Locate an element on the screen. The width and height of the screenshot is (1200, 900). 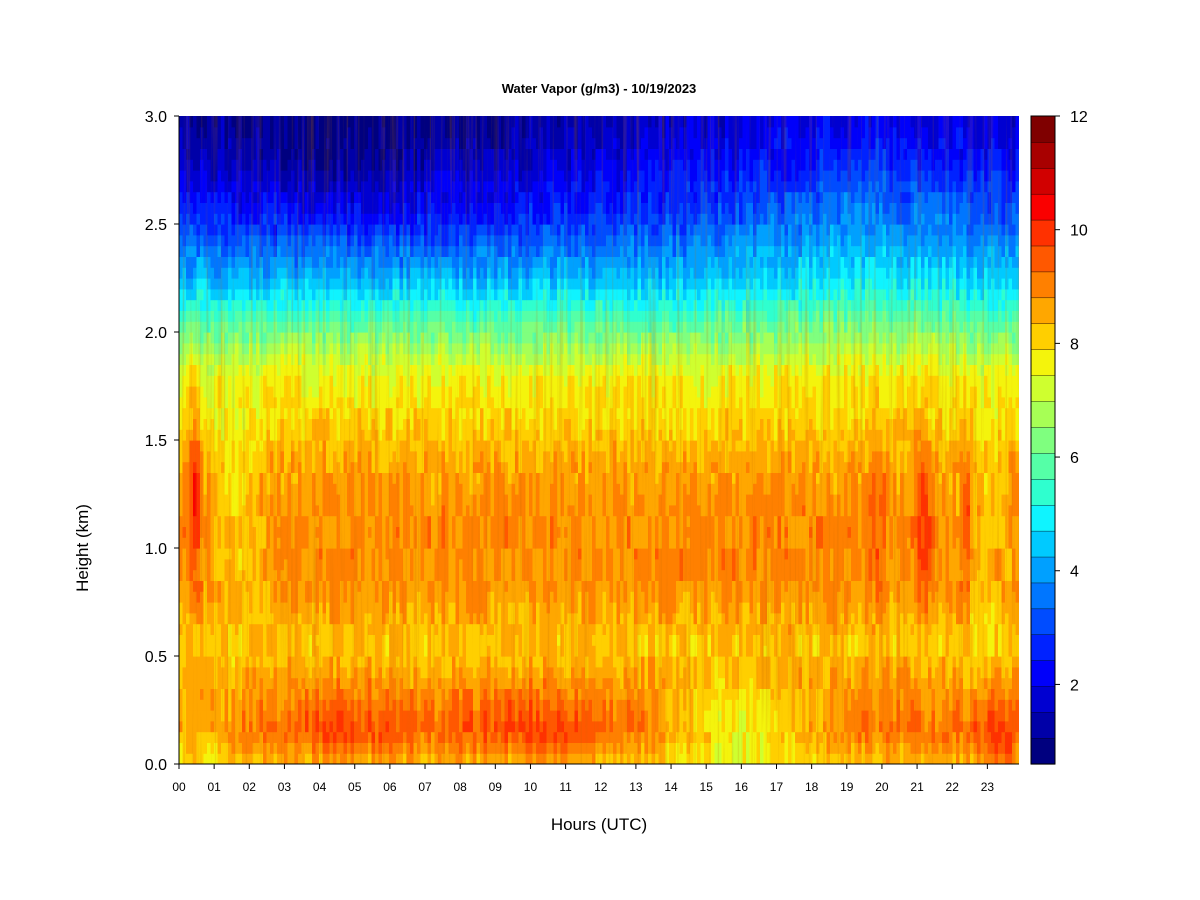
chart-title: Water Vapor (g/m3) - 10/19/2023 is located at coordinates (599, 88).